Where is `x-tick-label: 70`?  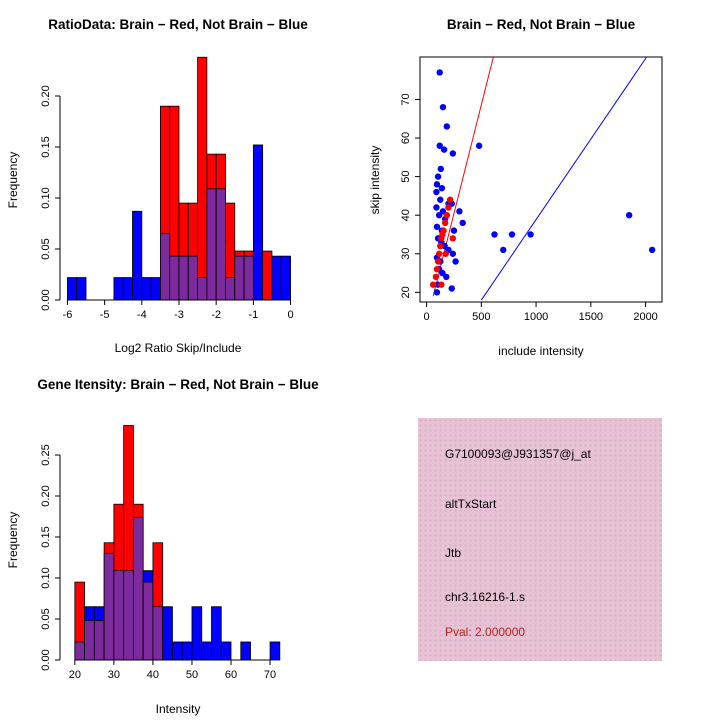 x-tick-label: 70 is located at coordinates (270, 675).